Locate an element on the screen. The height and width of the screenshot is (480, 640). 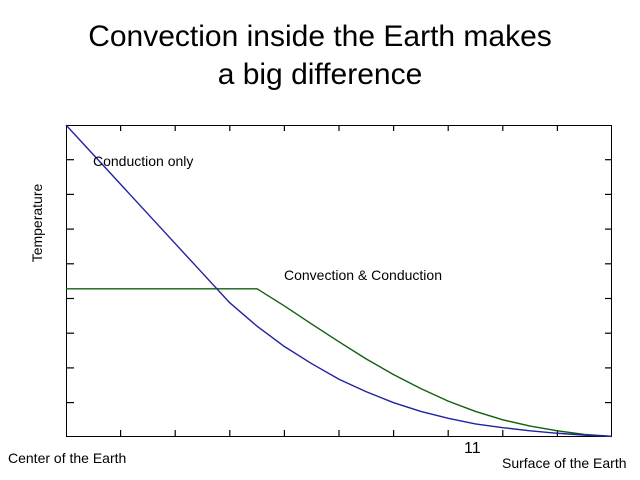
y-axis-title: Temperature is located at coordinates (37, 223).